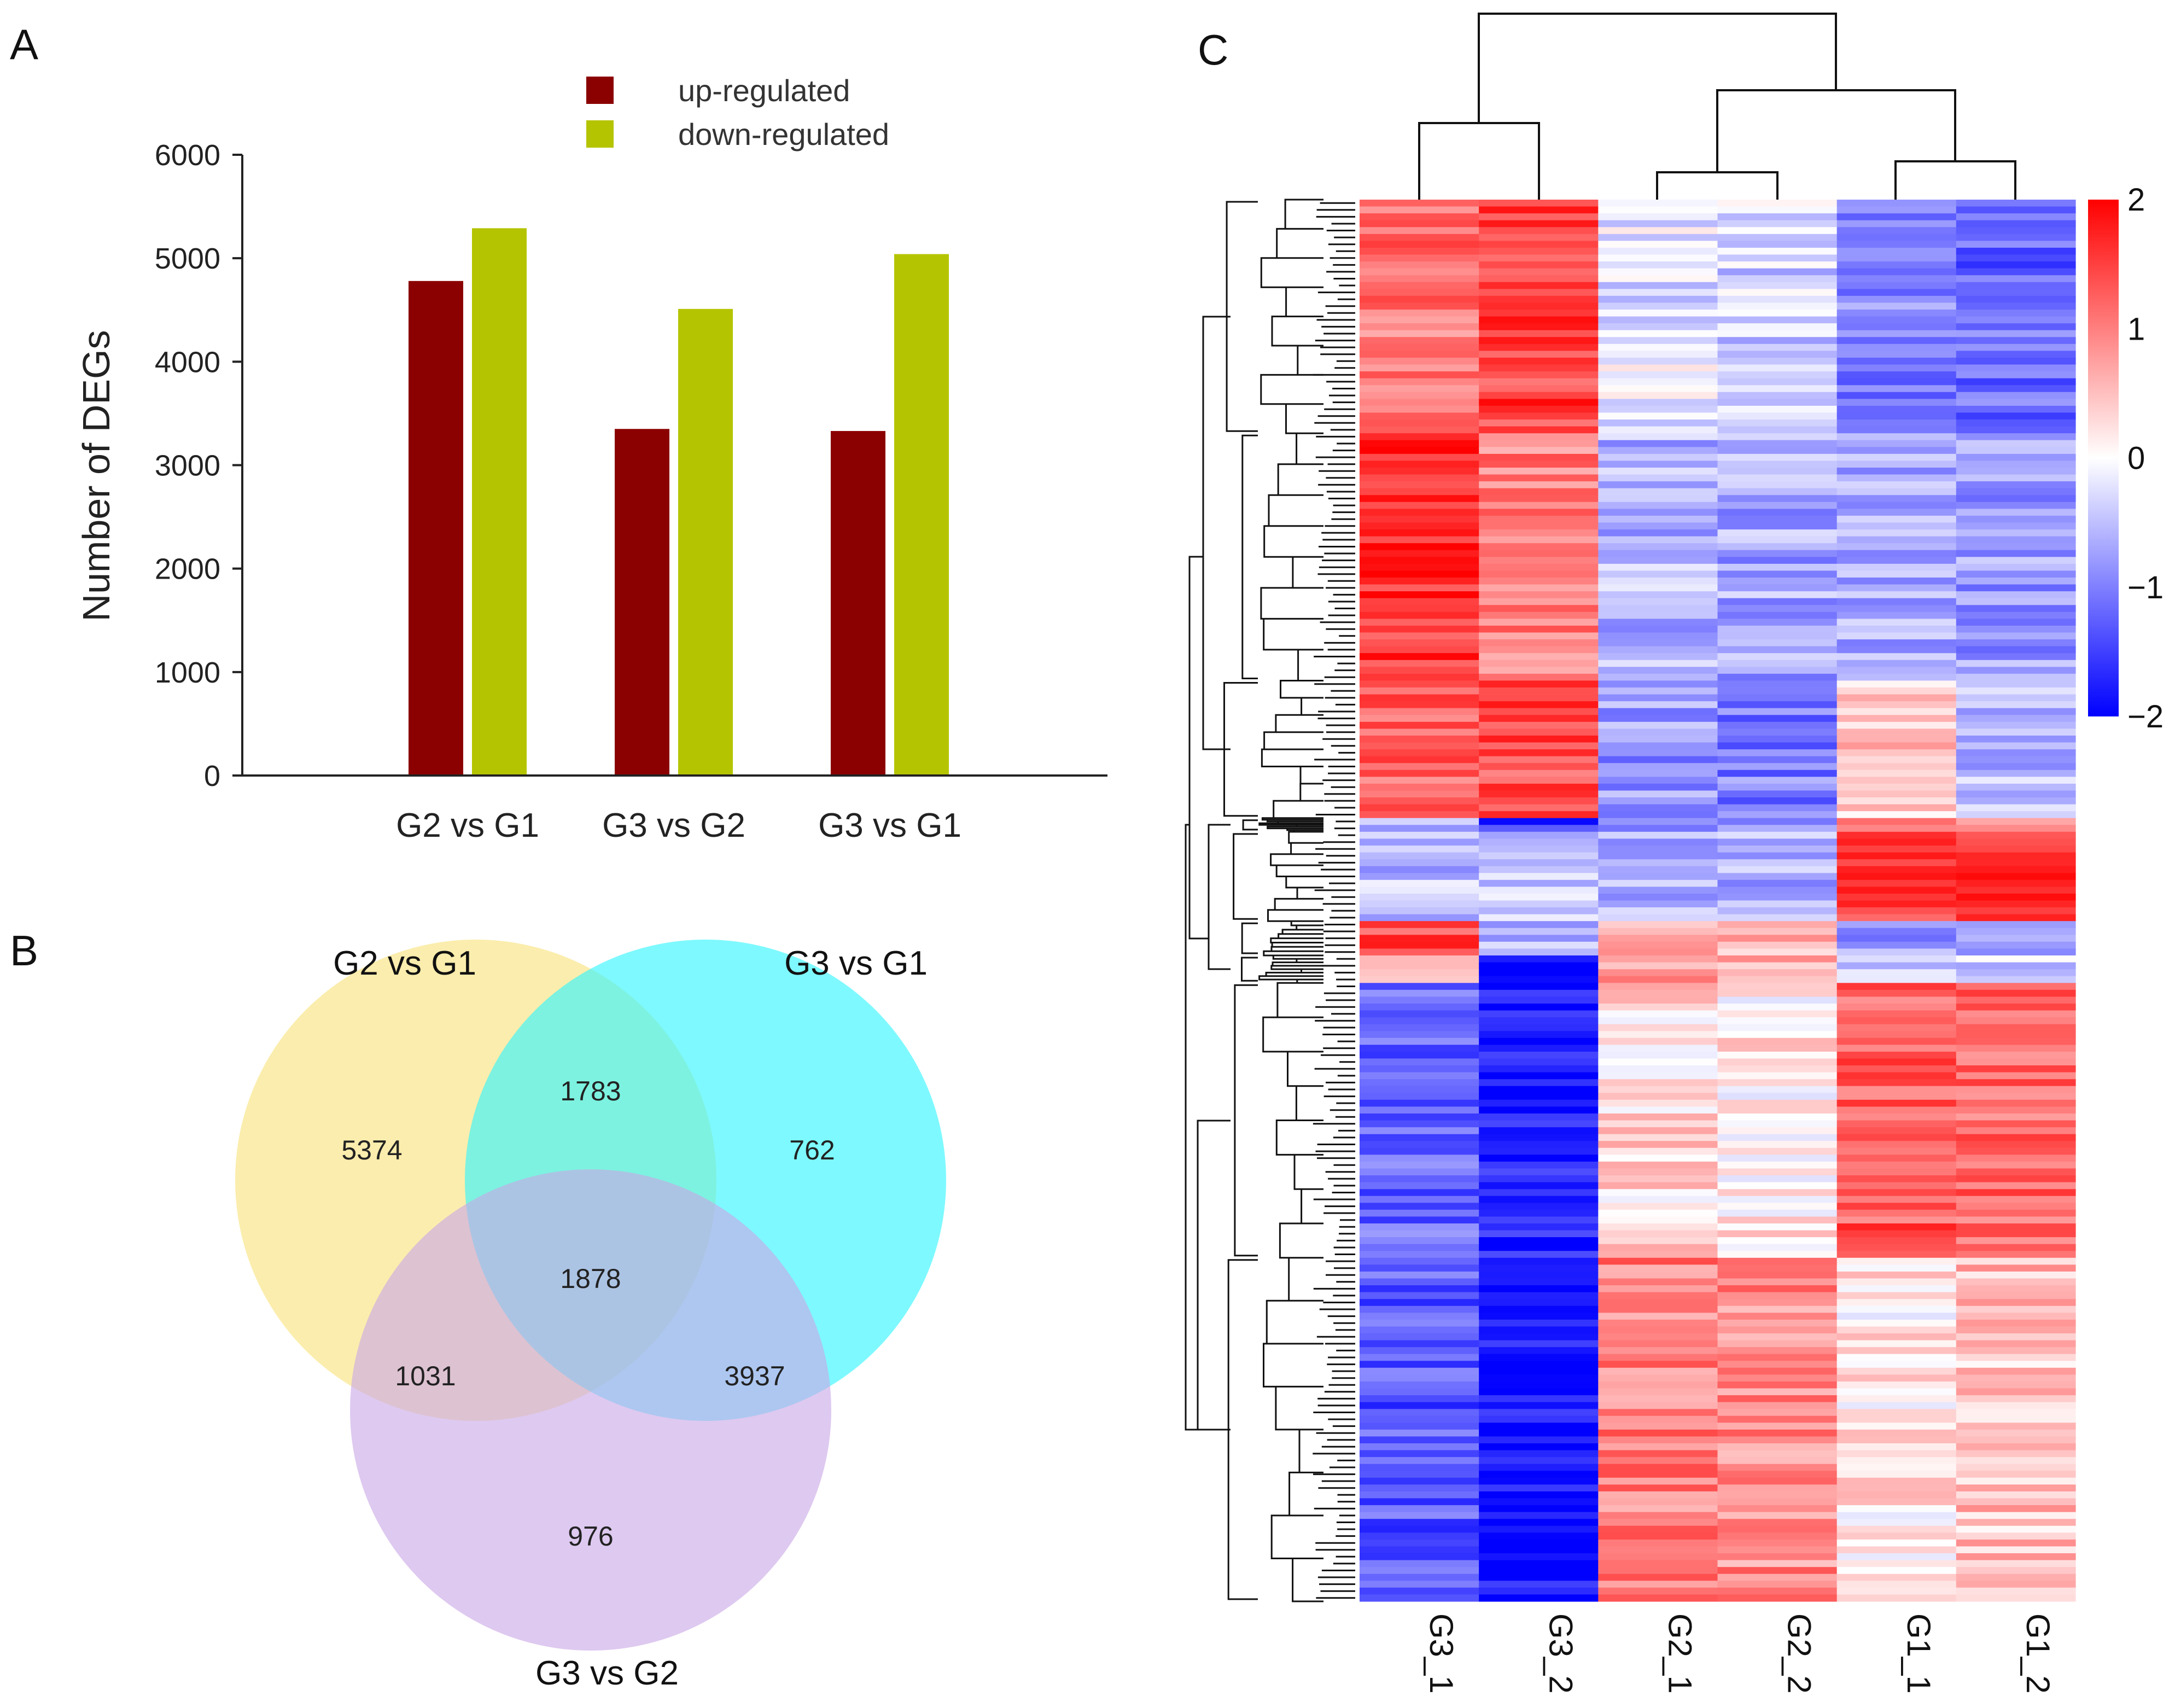  I want to click on colorbar-tick-label: −1, so click(2145, 587).